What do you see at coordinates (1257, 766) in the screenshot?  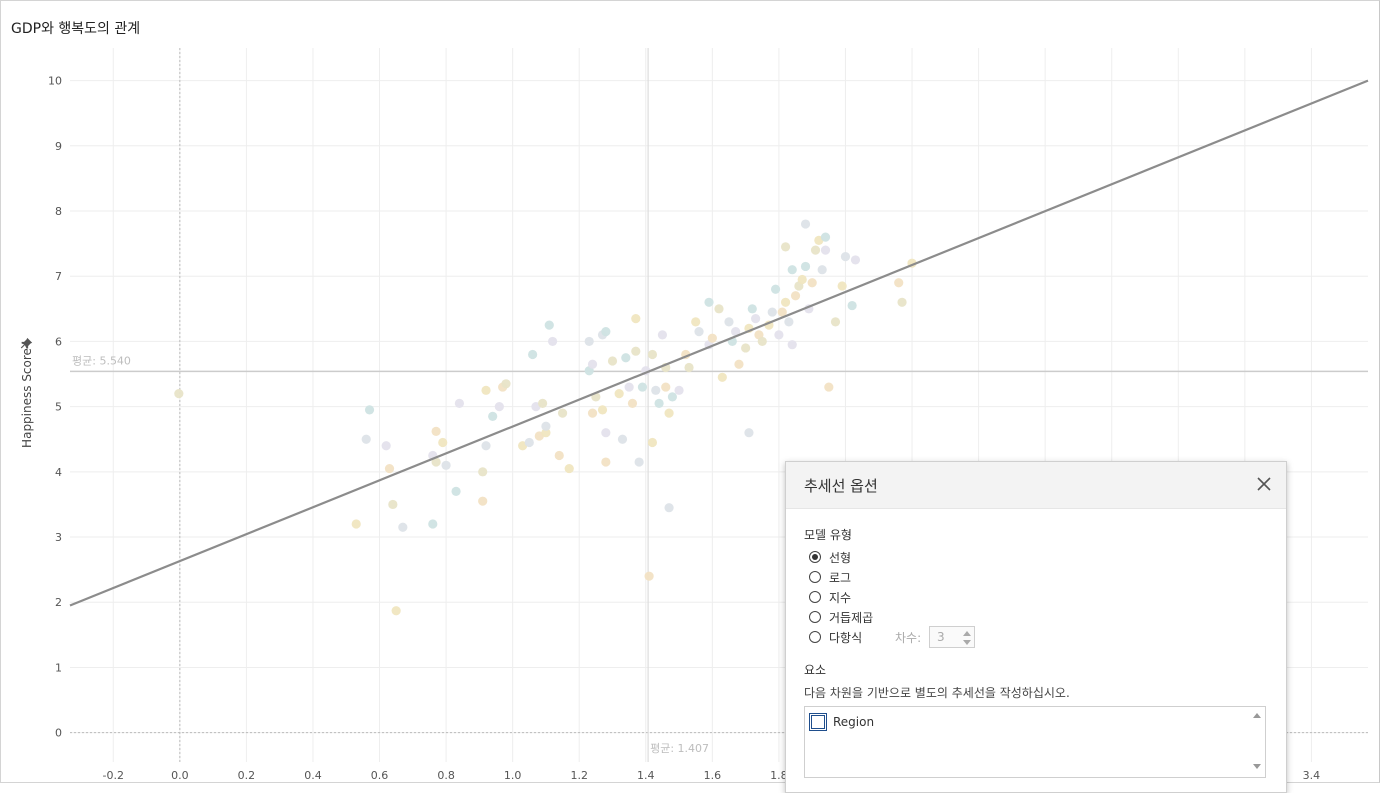 I see `scroll-down-icon` at bounding box center [1257, 766].